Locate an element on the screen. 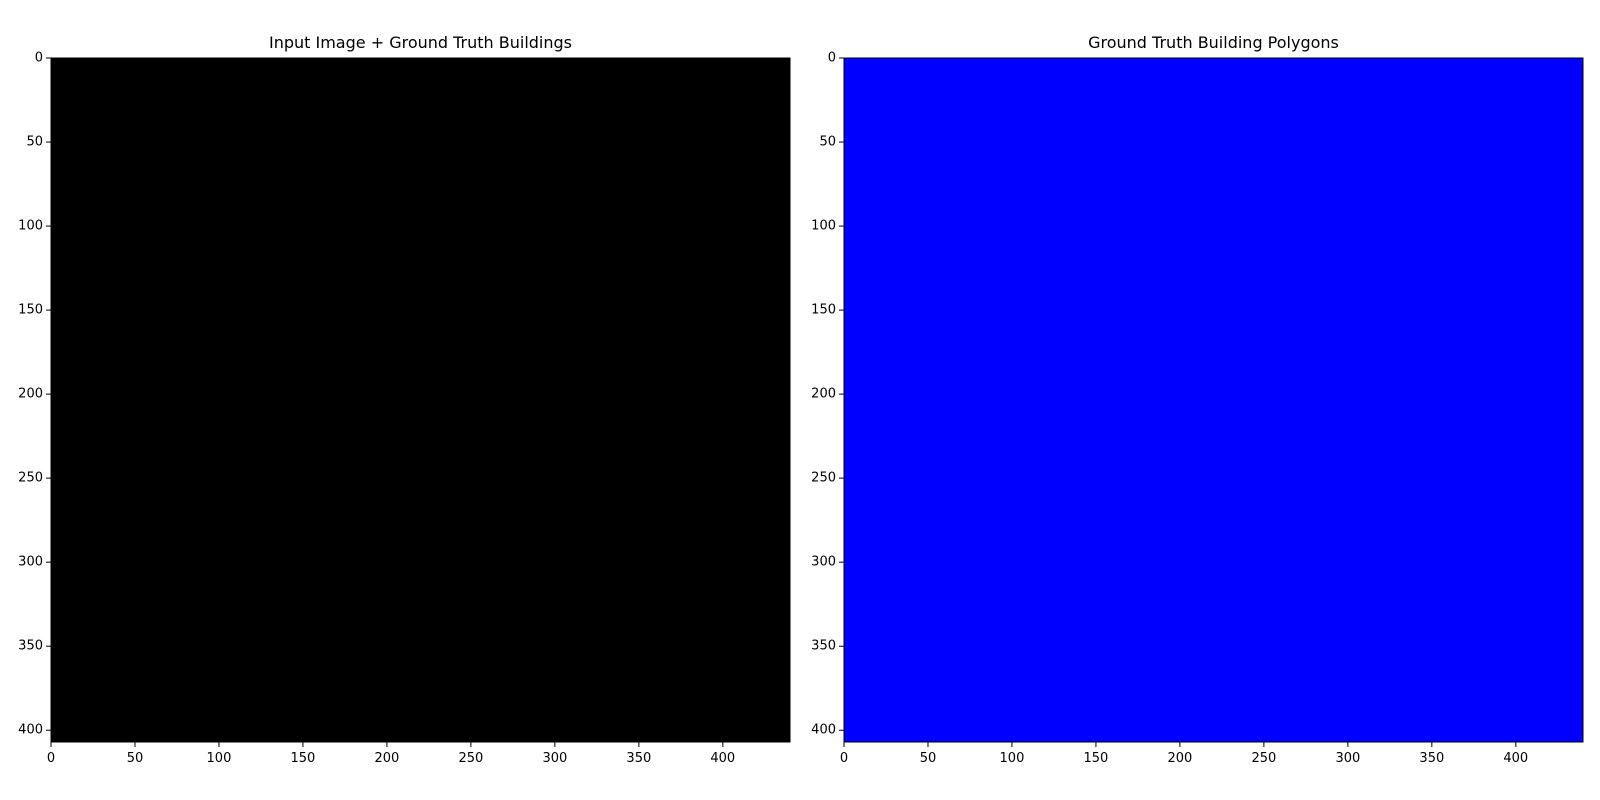 The image size is (1600, 800). panel-title: Input Image + Ground Truth Buildings is located at coordinates (420, 42).